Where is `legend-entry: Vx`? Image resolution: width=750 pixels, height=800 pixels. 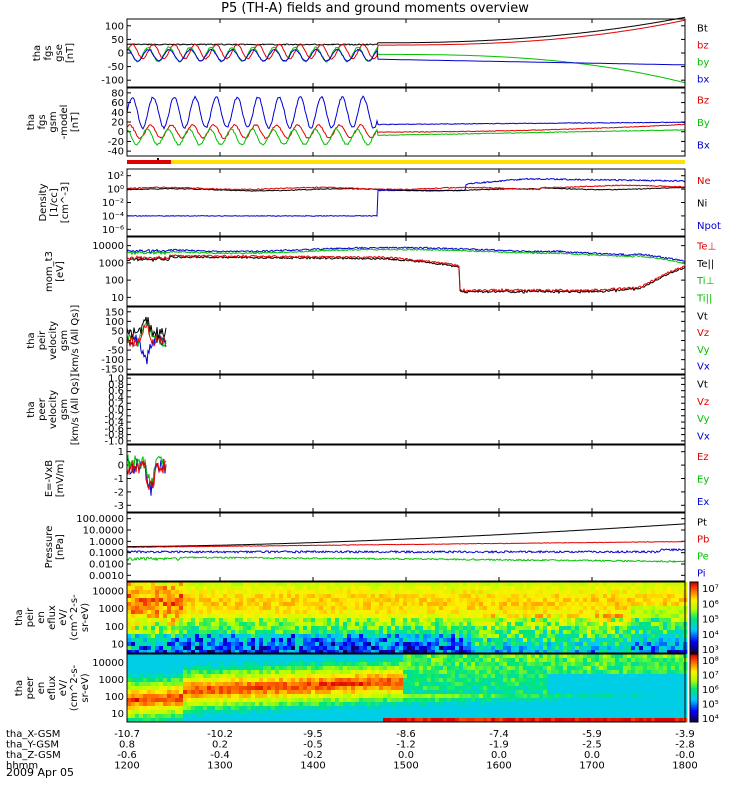
legend-entry: Vx is located at coordinates (703, 436).